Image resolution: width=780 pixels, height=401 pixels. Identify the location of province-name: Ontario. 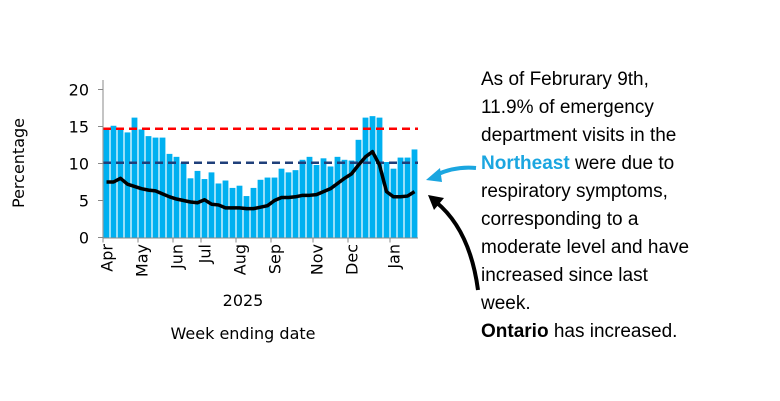
(515, 331).